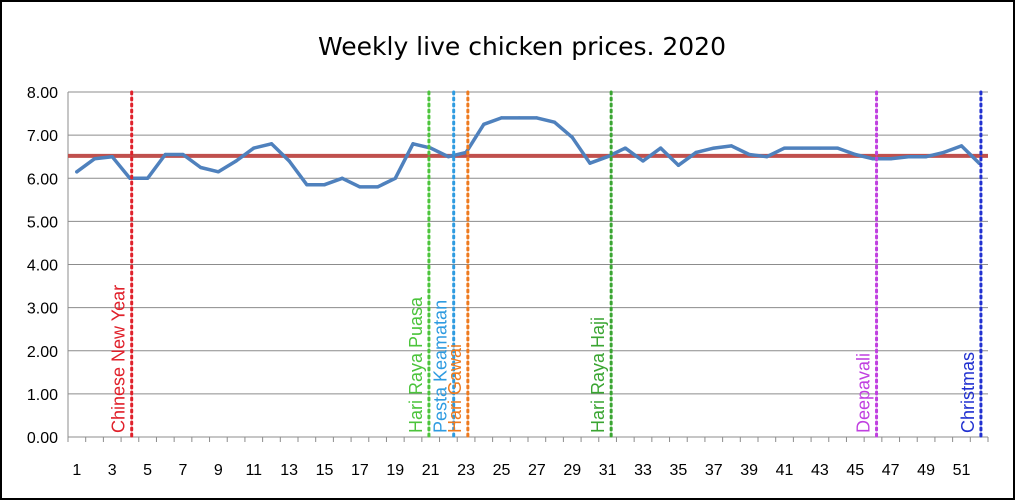 The height and width of the screenshot is (500, 1015). Describe the element at coordinates (218, 470) in the screenshot. I see `x-tick-label: 9` at that location.